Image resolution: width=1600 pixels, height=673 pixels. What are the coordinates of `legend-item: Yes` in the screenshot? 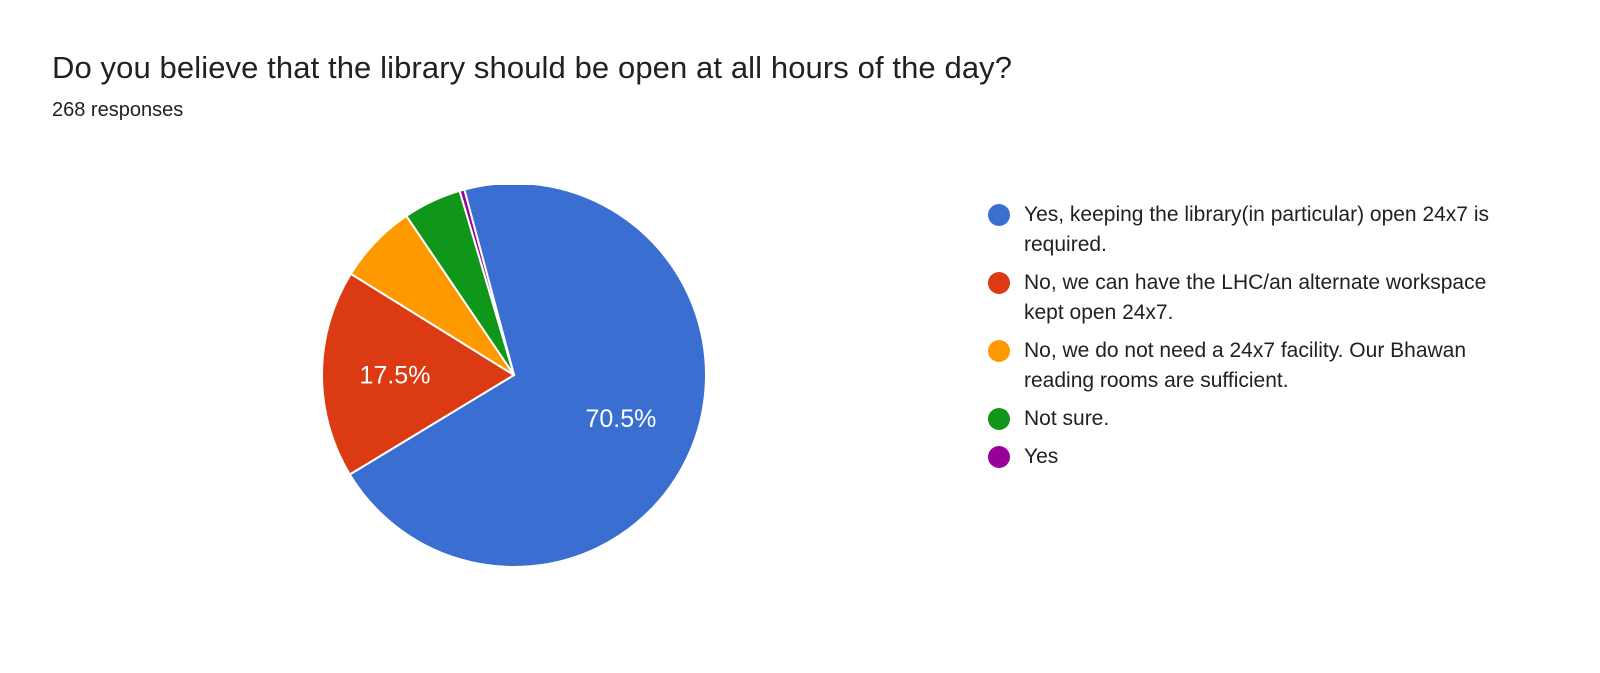 It's located at (1253, 457).